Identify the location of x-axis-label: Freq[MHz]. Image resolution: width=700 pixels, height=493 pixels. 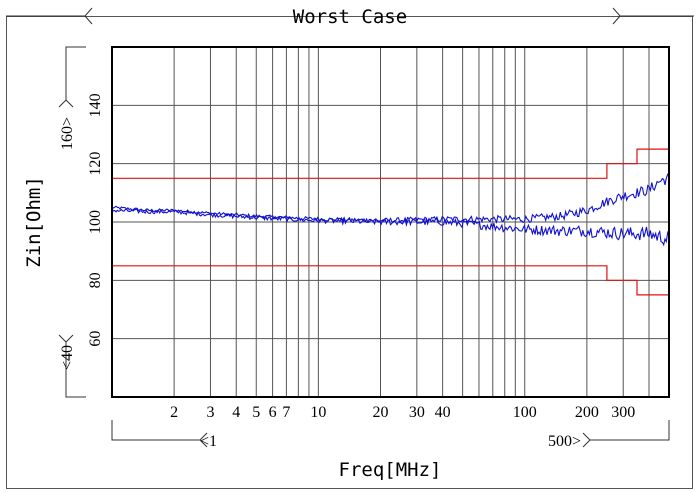
(390, 470).